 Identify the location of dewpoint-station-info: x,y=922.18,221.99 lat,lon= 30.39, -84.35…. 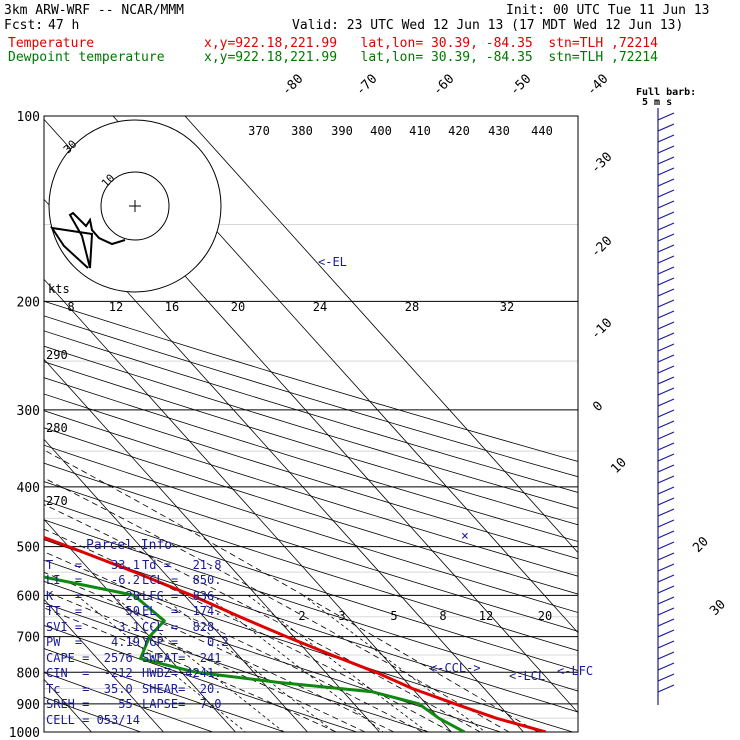
(431, 57).